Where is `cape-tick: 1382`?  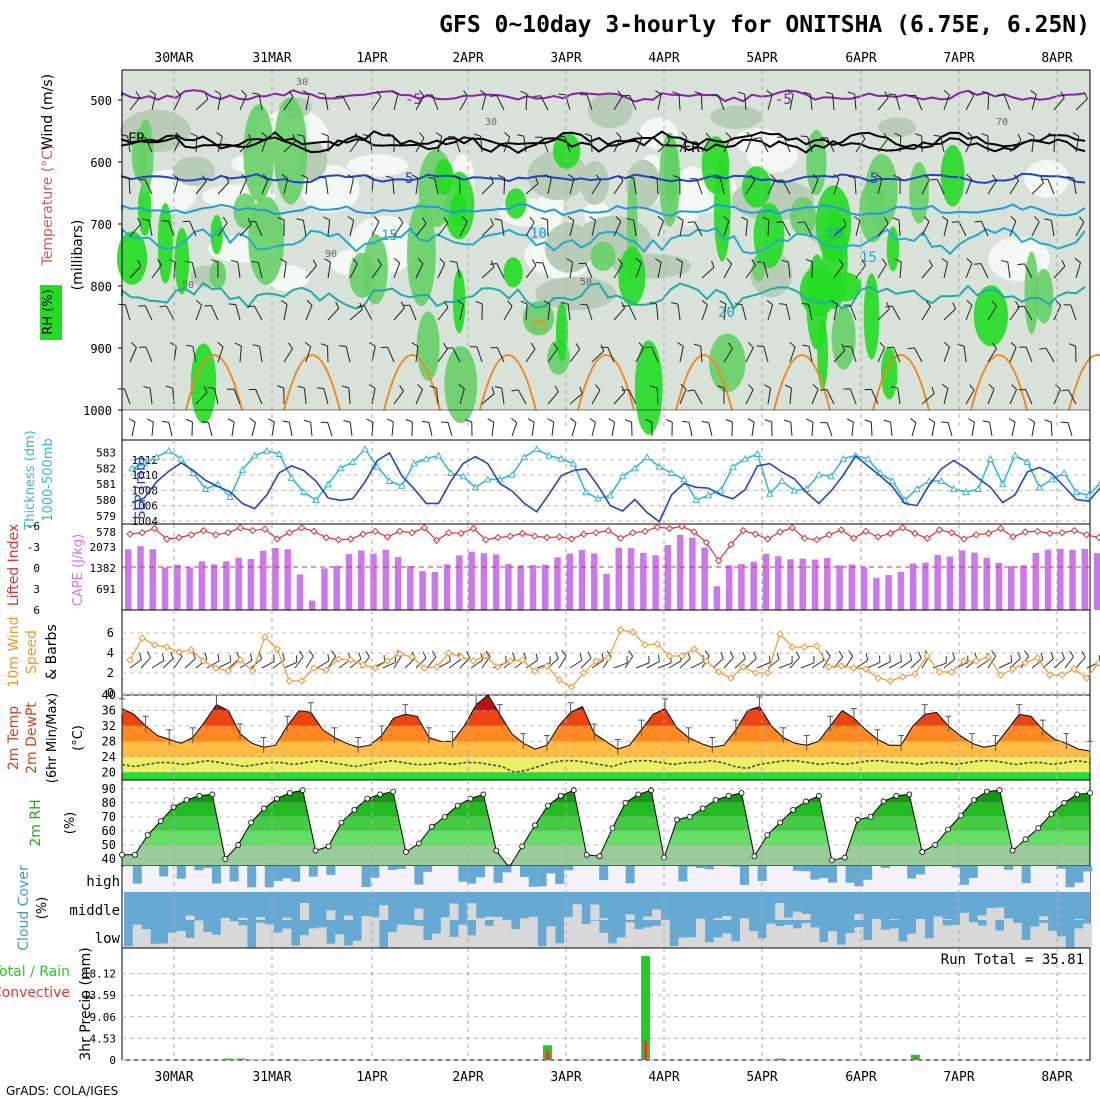 cape-tick: 1382 is located at coordinates (103, 568).